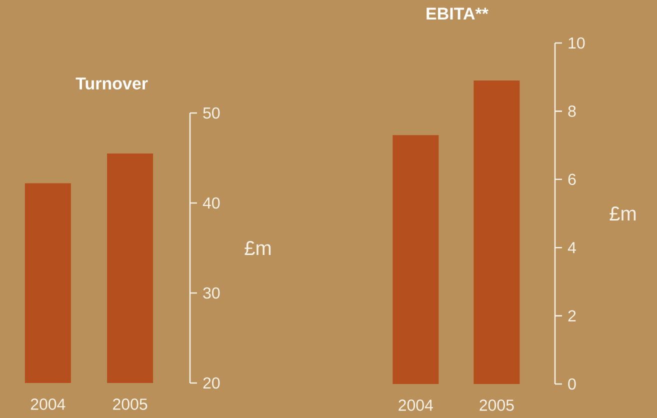 Image resolution: width=657 pixels, height=418 pixels. What do you see at coordinates (572, 384) in the screenshot?
I see `y-tick-label: 0` at bounding box center [572, 384].